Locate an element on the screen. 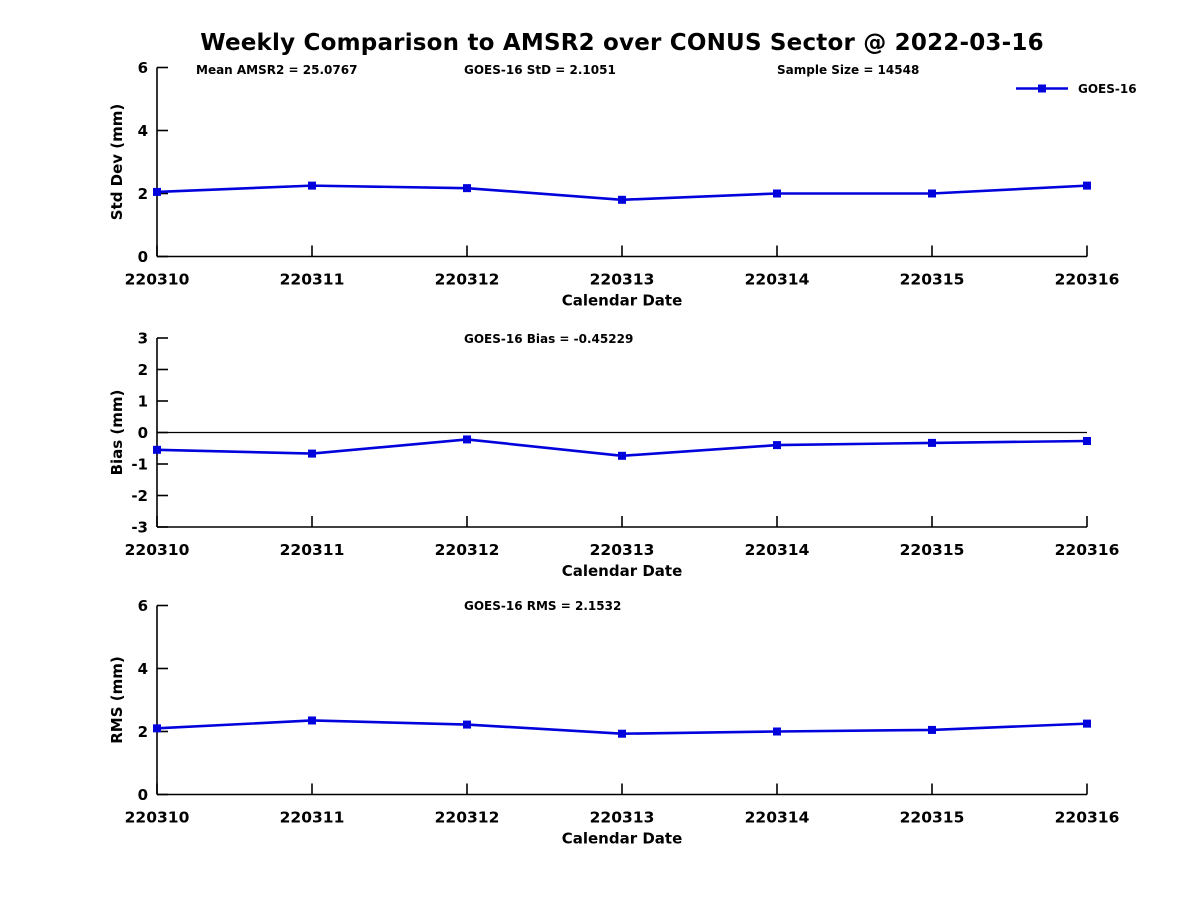 This screenshot has height=900, width=1200. stat-annotation: Sample Size = 14548 is located at coordinates (848, 70).